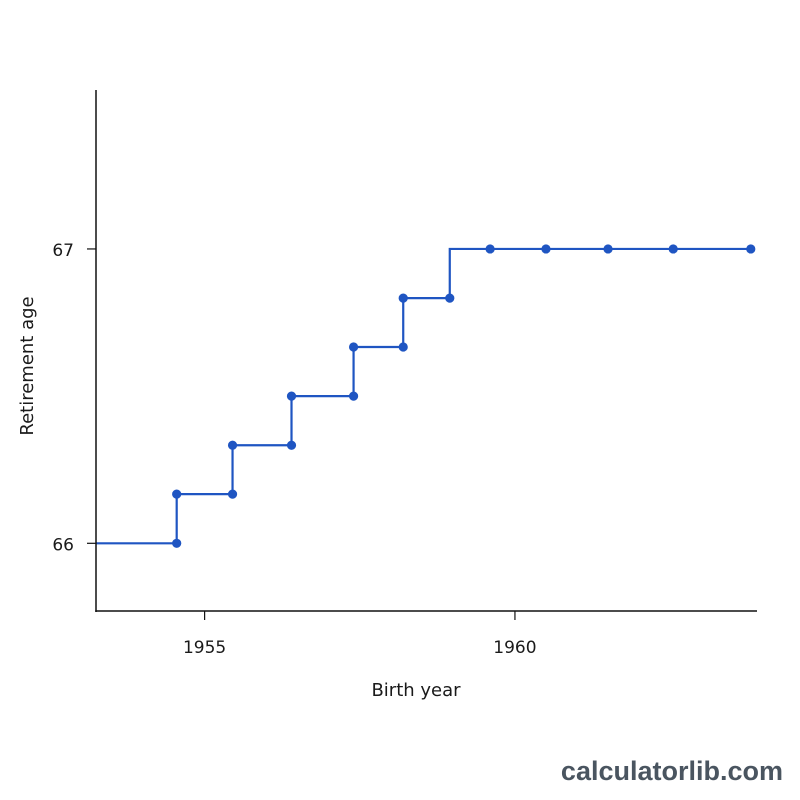 The height and width of the screenshot is (800, 800). What do you see at coordinates (514, 648) in the screenshot?
I see `x-tick-label: 1960` at bounding box center [514, 648].